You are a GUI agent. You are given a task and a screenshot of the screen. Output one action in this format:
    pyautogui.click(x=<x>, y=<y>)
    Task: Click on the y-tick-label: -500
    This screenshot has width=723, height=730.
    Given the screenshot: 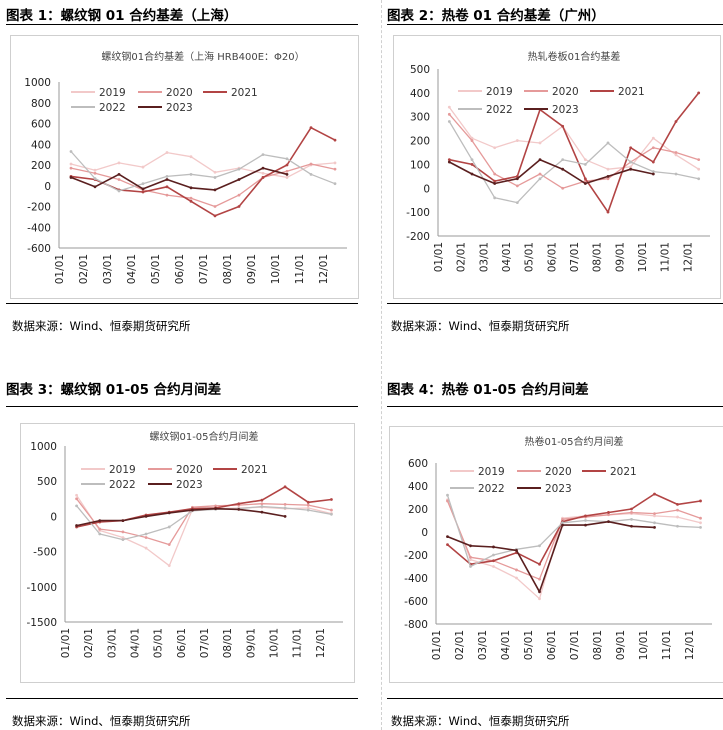 What is the action you would take?
    pyautogui.click(x=45, y=553)
    